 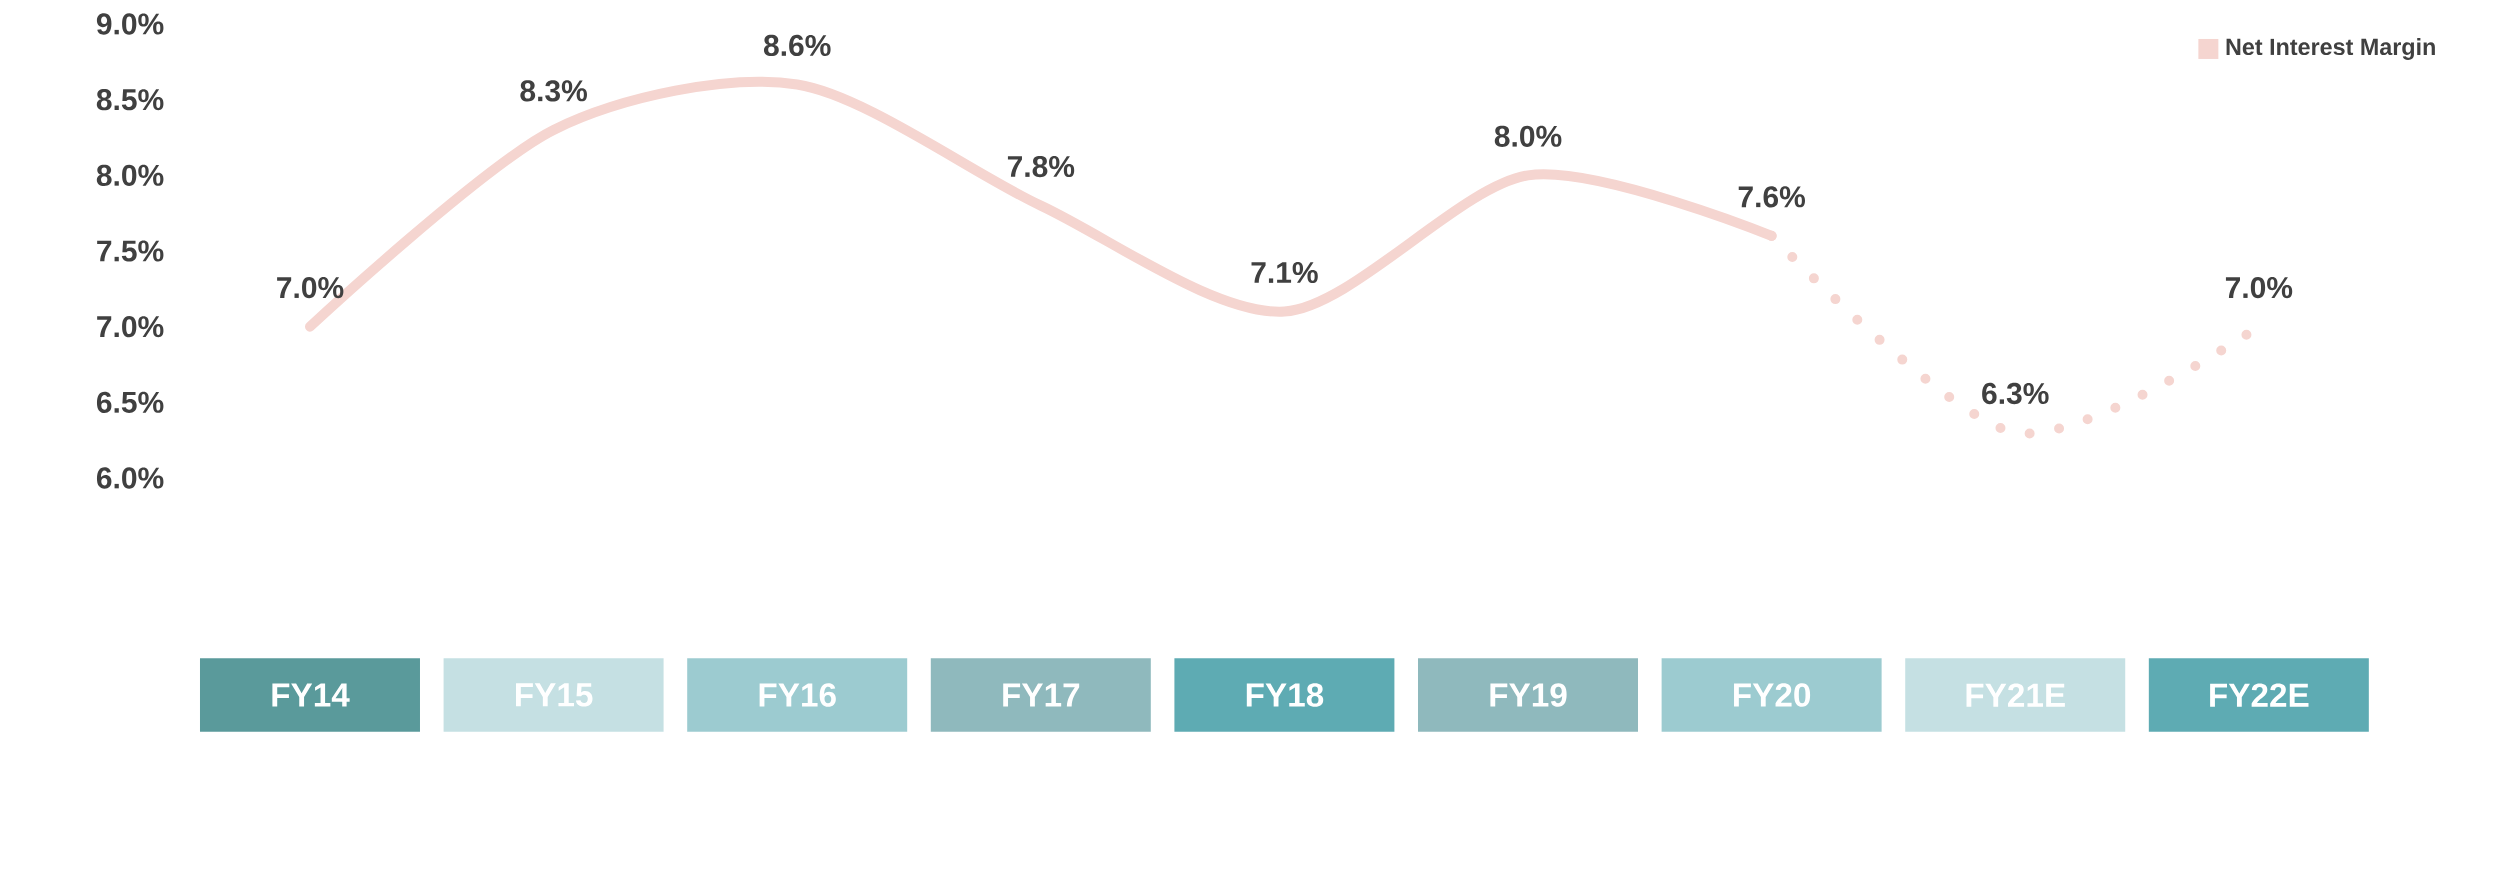 What do you see at coordinates (1041, 695) in the screenshot?
I see `x-tick-label: FY17` at bounding box center [1041, 695].